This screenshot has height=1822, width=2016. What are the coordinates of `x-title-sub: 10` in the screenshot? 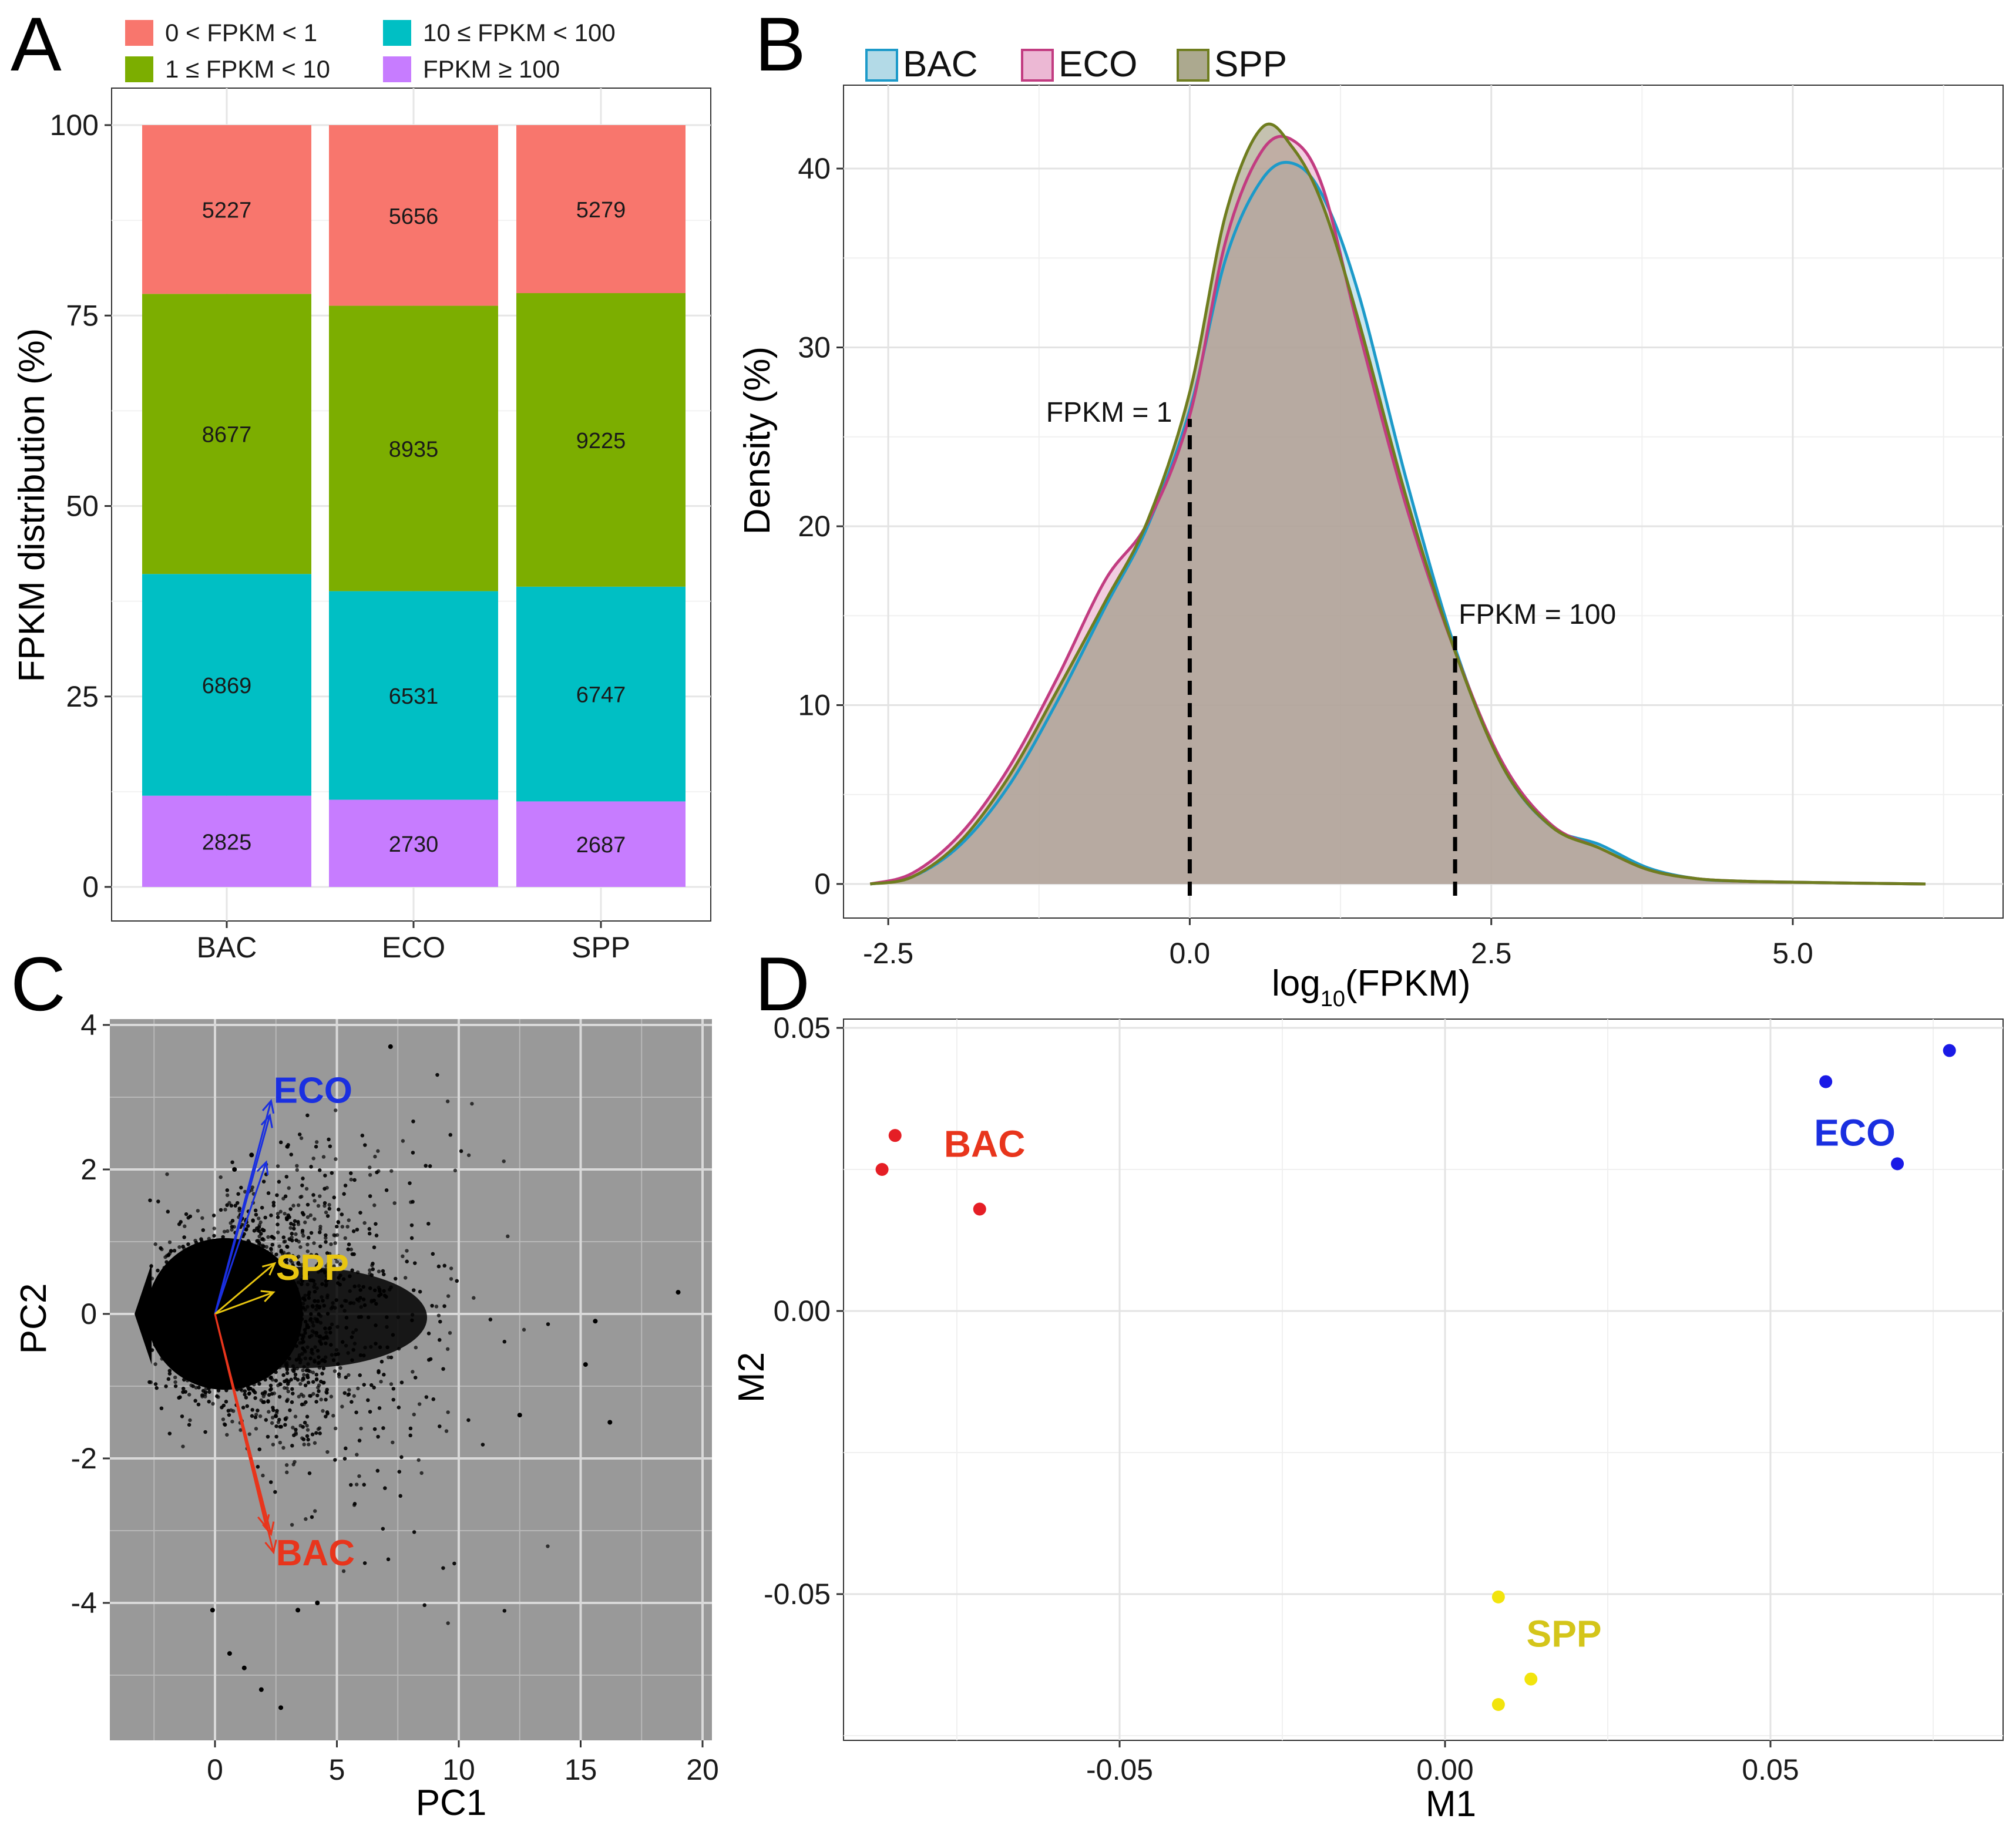 It's located at (1333, 999).